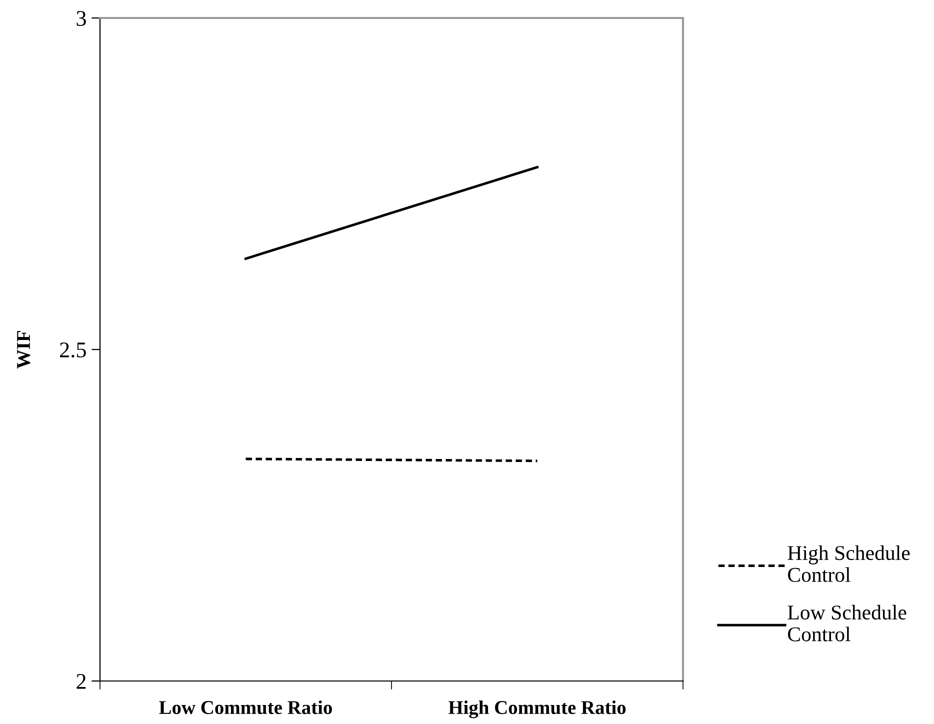 Image resolution: width=934 pixels, height=724 pixels. I want to click on x-tick-label: Low Commute Ratio, so click(245, 707).